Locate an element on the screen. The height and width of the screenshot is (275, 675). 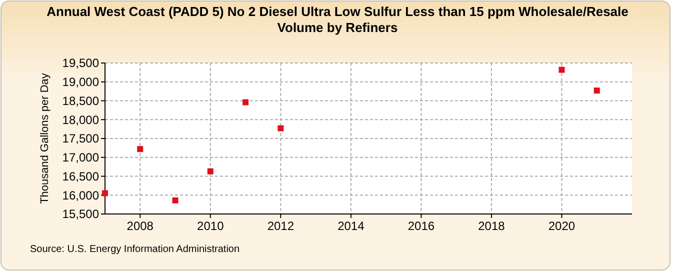
y-tick-label: 15,500 is located at coordinates (81, 214).